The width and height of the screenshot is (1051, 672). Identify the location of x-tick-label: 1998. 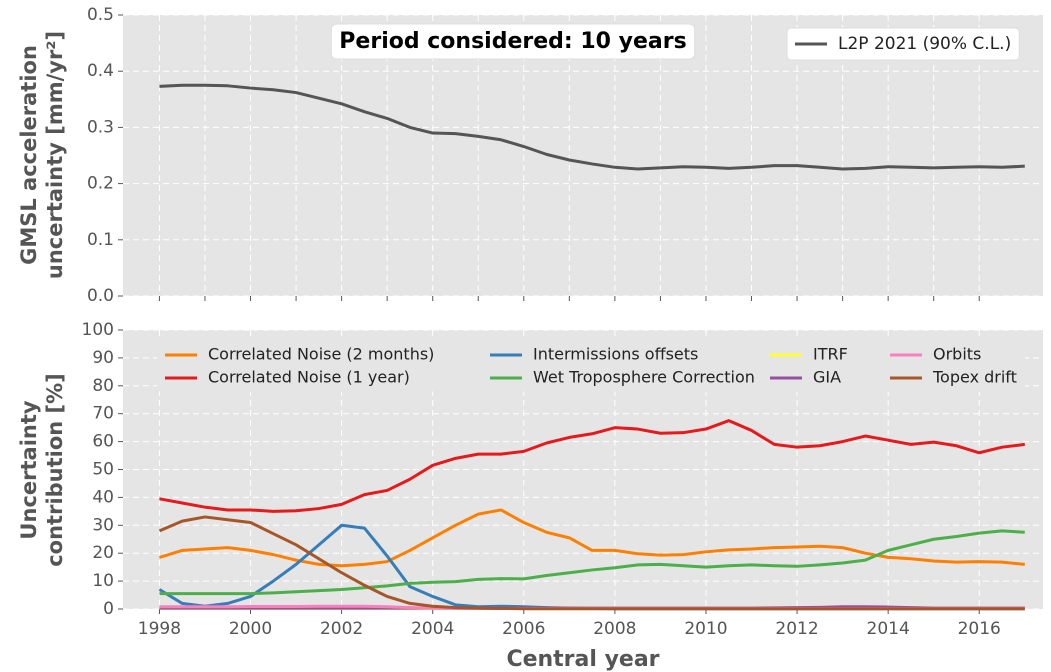
(159, 629).